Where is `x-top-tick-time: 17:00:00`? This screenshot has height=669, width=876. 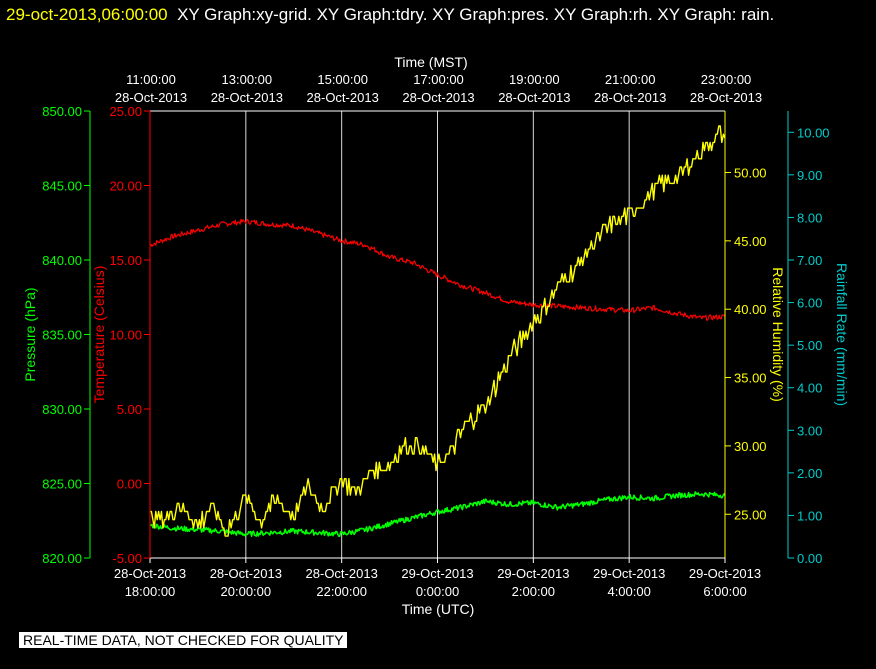 x-top-tick-time: 17:00:00 is located at coordinates (438, 79).